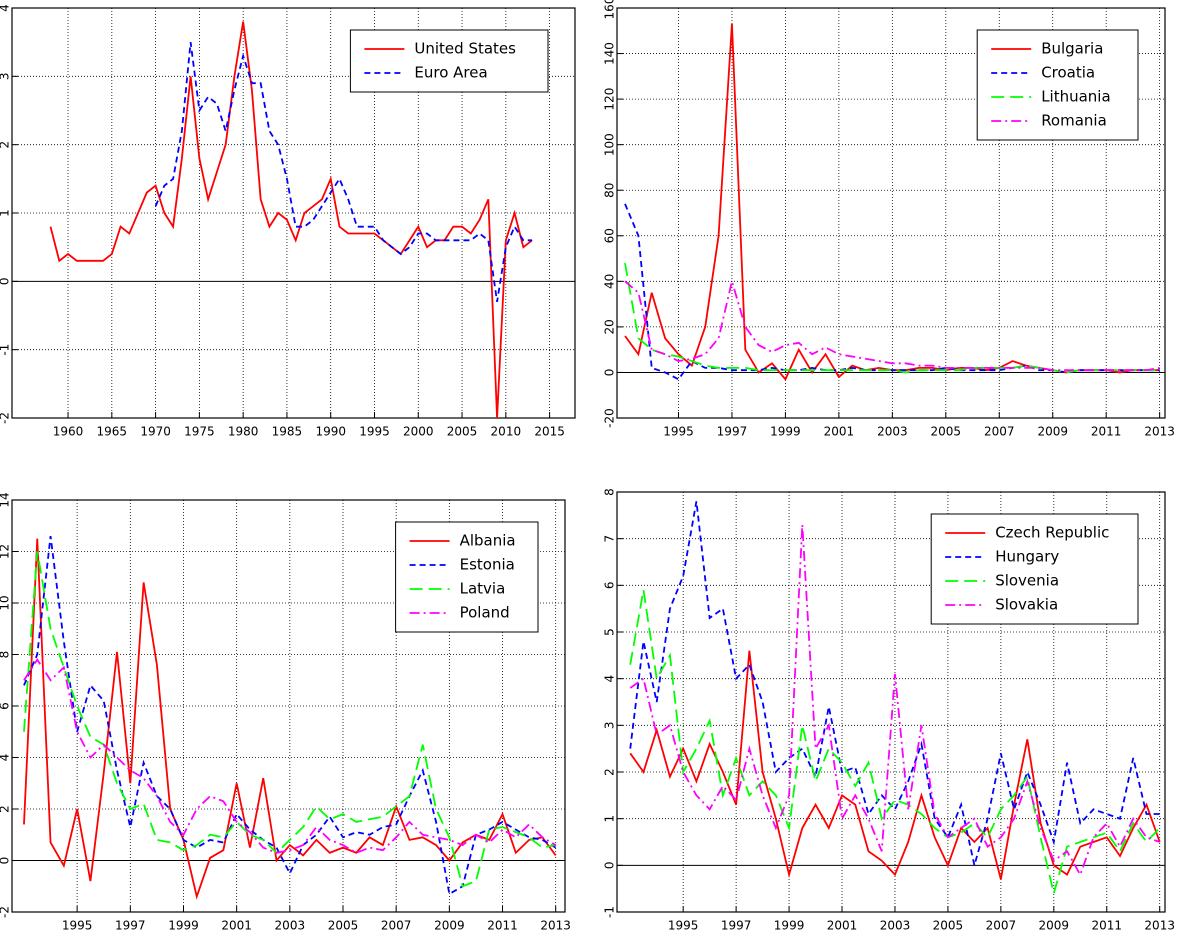 The width and height of the screenshot is (1181, 934). What do you see at coordinates (1072, 49) in the screenshot?
I see `legend-label: Bulgaria` at bounding box center [1072, 49].